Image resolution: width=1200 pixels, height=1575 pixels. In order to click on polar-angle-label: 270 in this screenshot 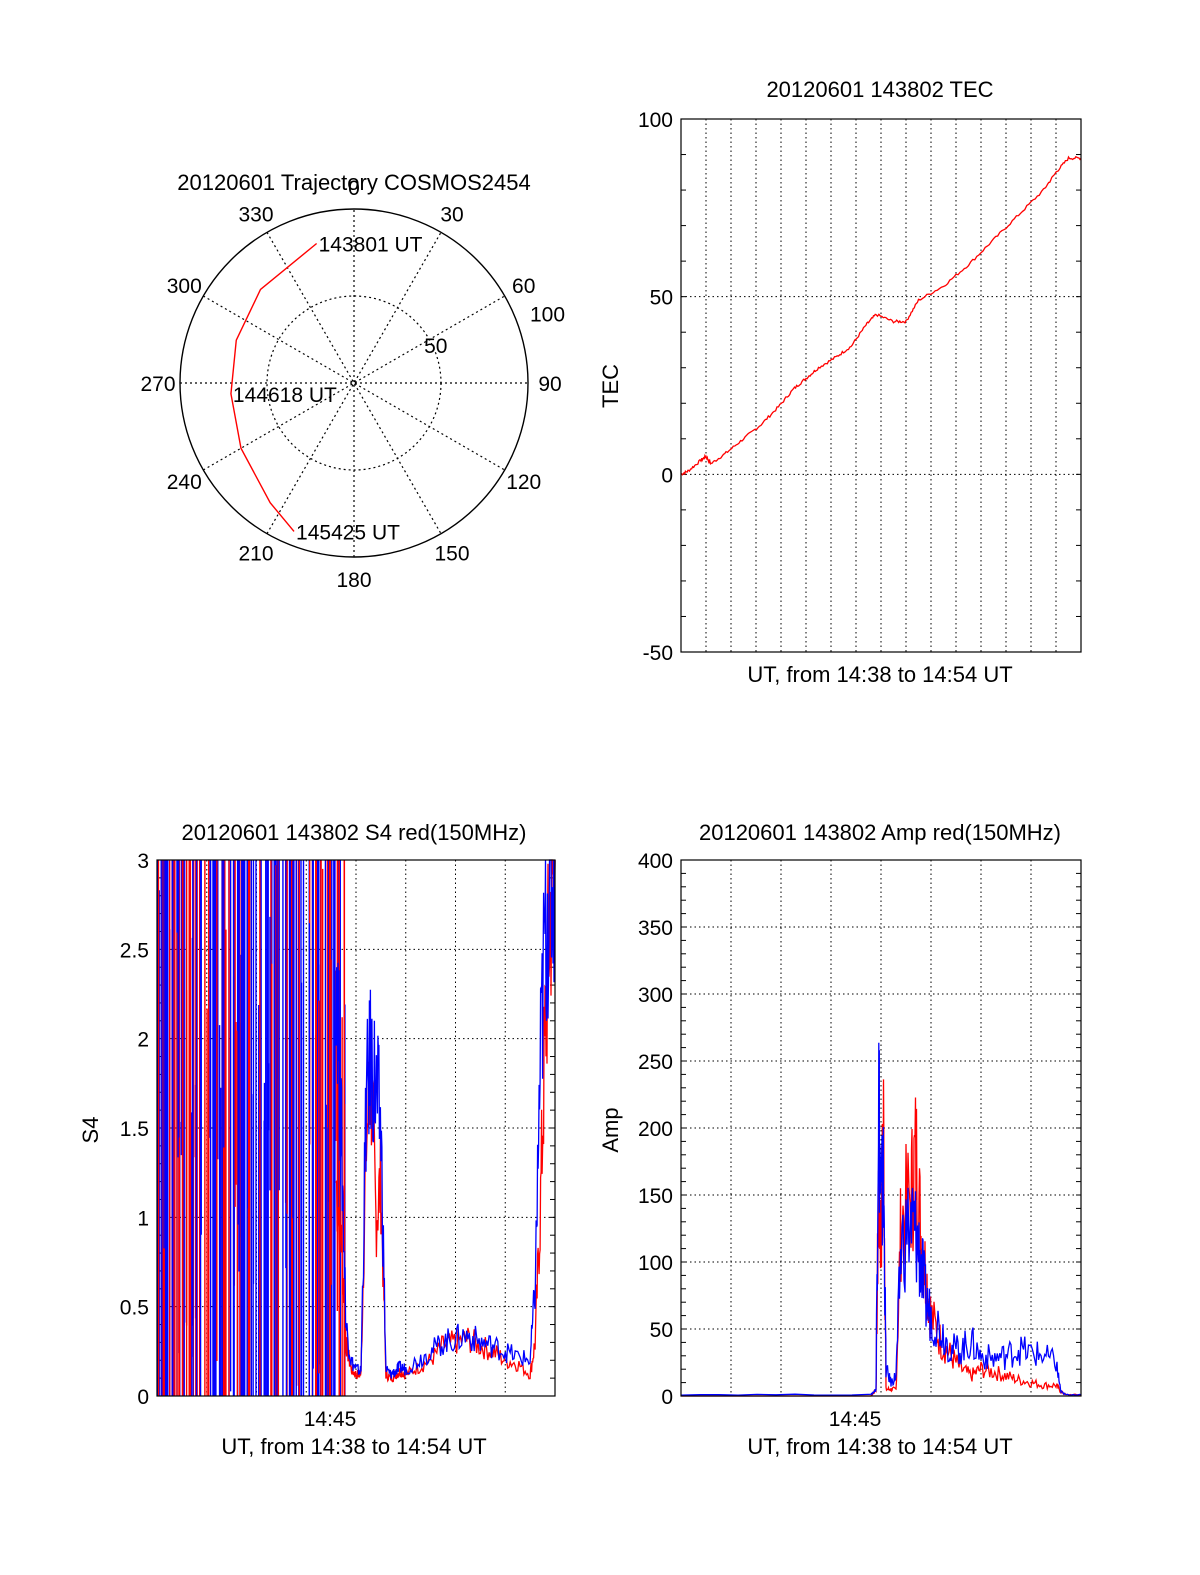, I will do `click(157, 384)`.